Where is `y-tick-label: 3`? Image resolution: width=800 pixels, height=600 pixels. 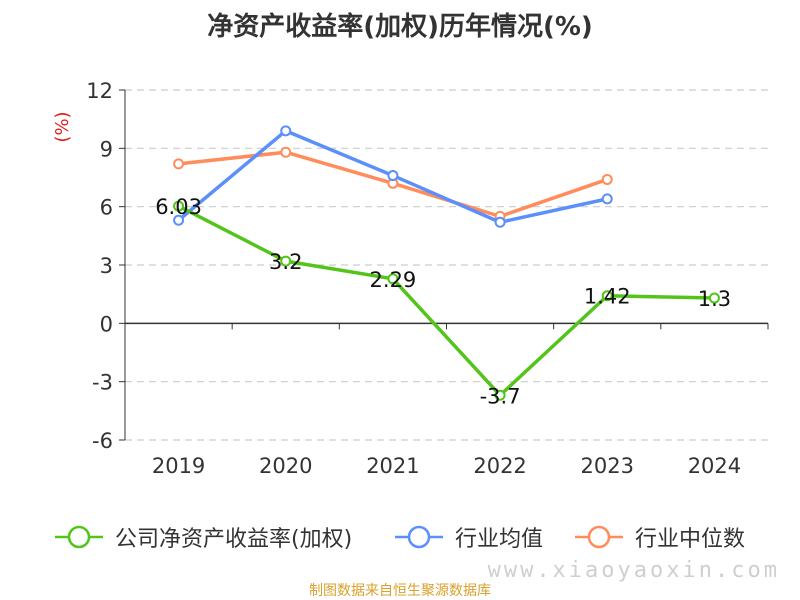 y-tick-label: 3 is located at coordinates (106, 266).